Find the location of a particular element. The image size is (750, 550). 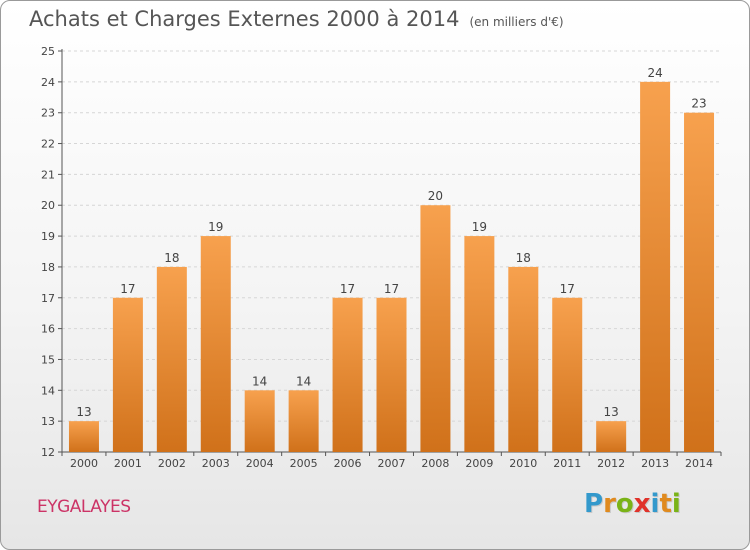

logo-letter: o is located at coordinates (624, 504).